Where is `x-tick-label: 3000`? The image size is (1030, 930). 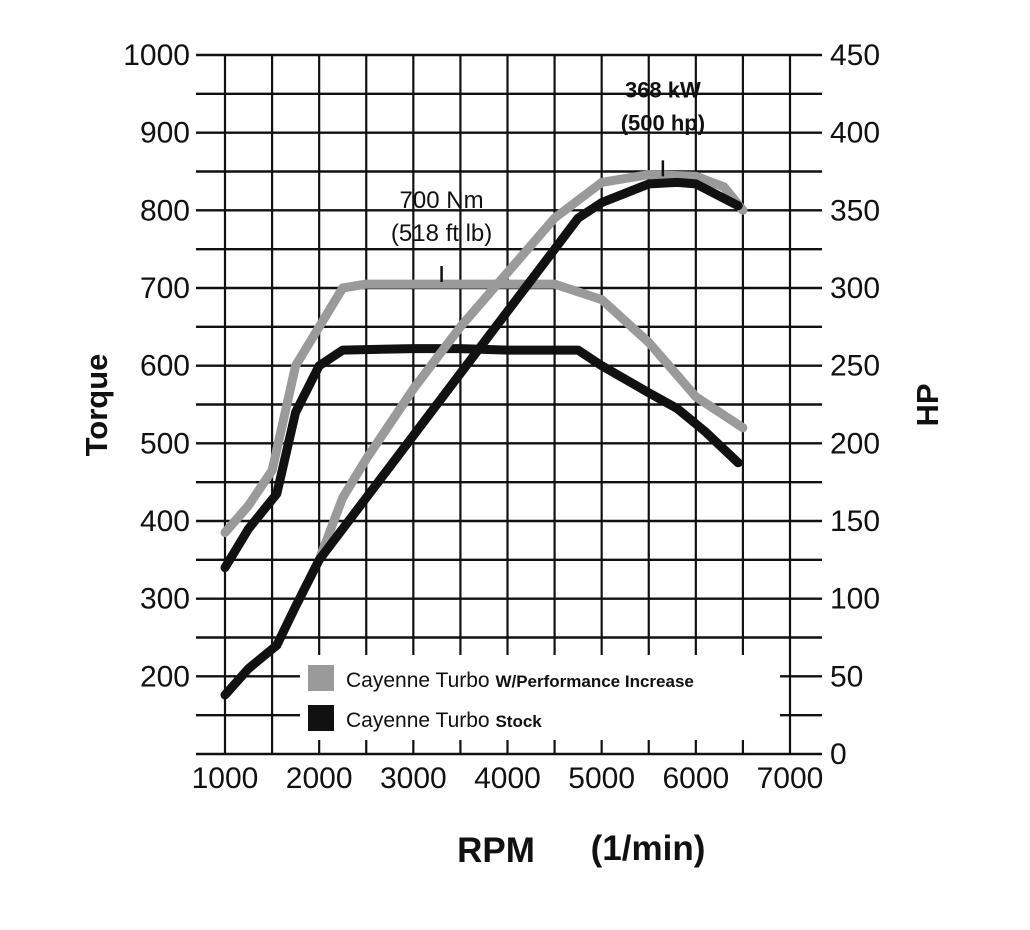 x-tick-label: 3000 is located at coordinates (413, 778).